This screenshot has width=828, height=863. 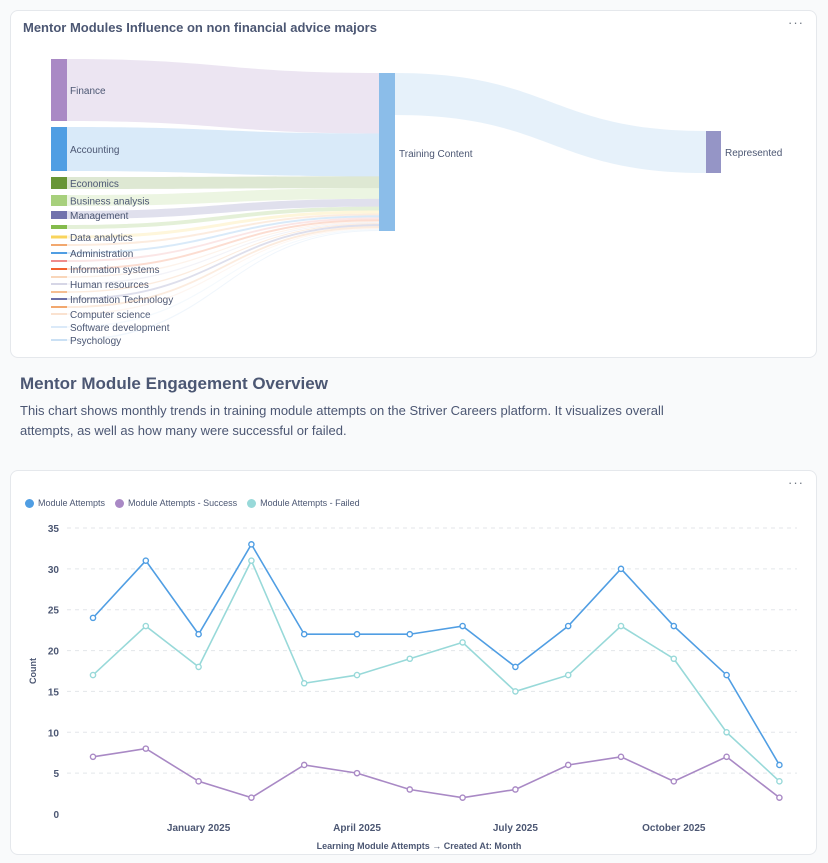 What do you see at coordinates (109, 202) in the screenshot?
I see `sankey-node-label: Business analysis` at bounding box center [109, 202].